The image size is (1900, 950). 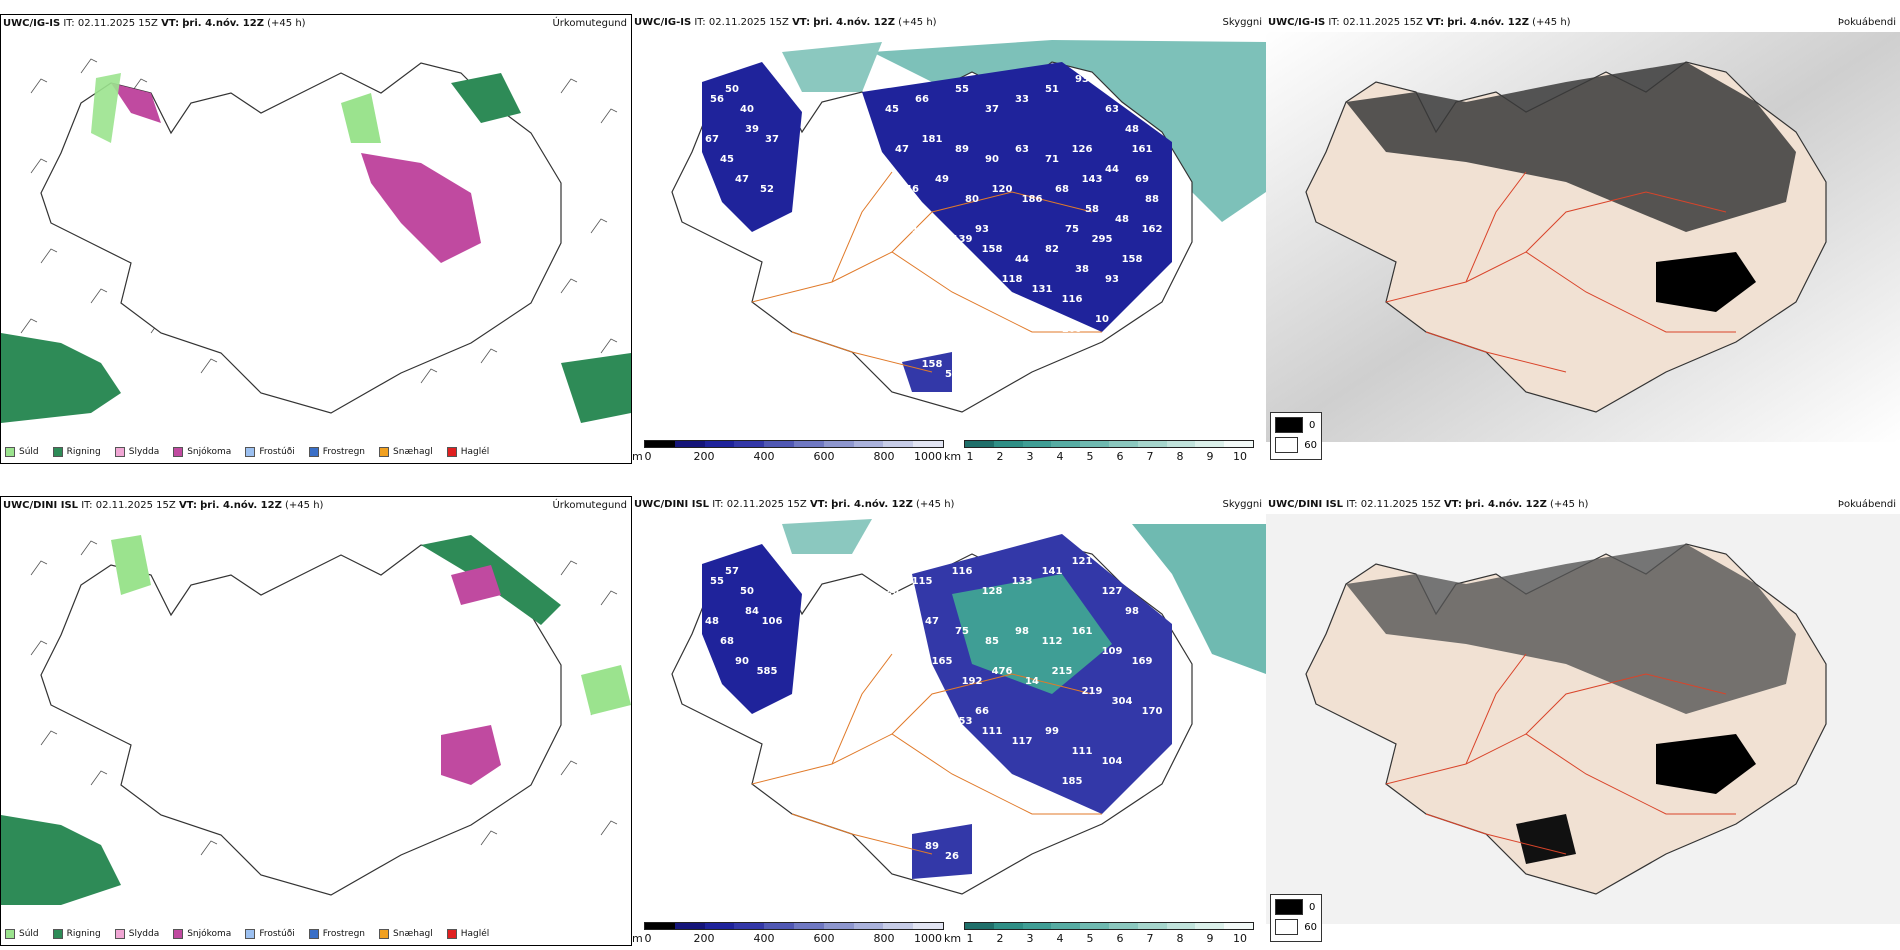 I want to click on ceiling-value-label: 109, so click(x=1112, y=651).